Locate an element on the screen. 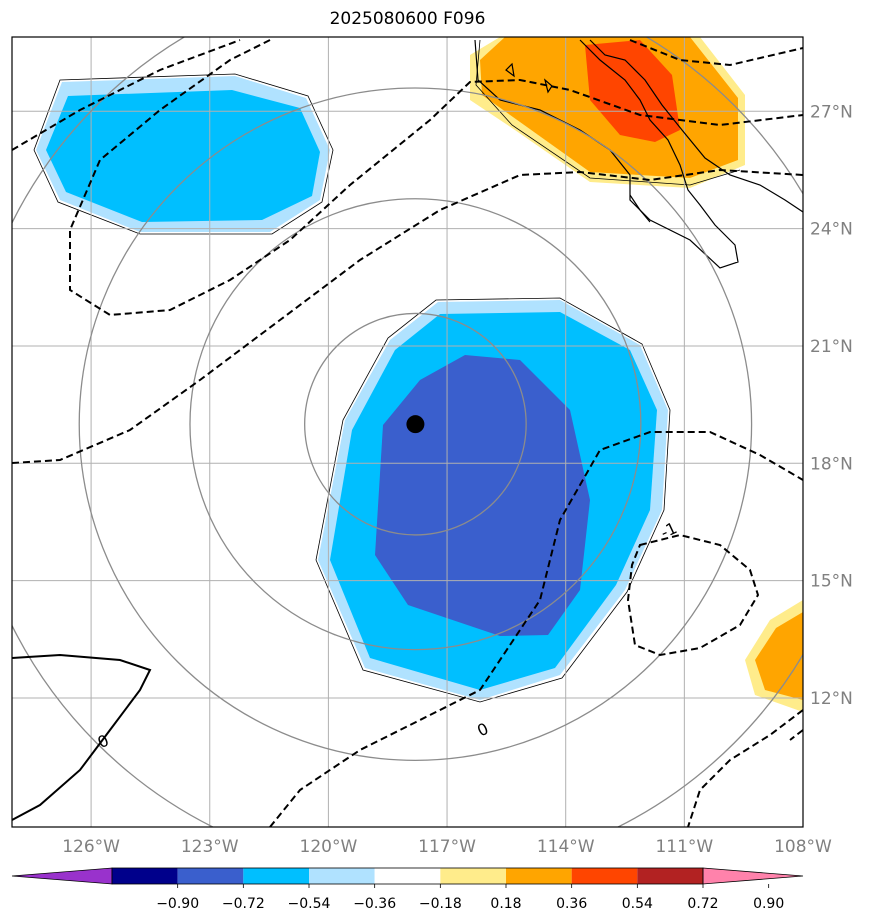 The width and height of the screenshot is (873, 924). colorbar-tick-label: 0.90 is located at coordinates (768, 904).